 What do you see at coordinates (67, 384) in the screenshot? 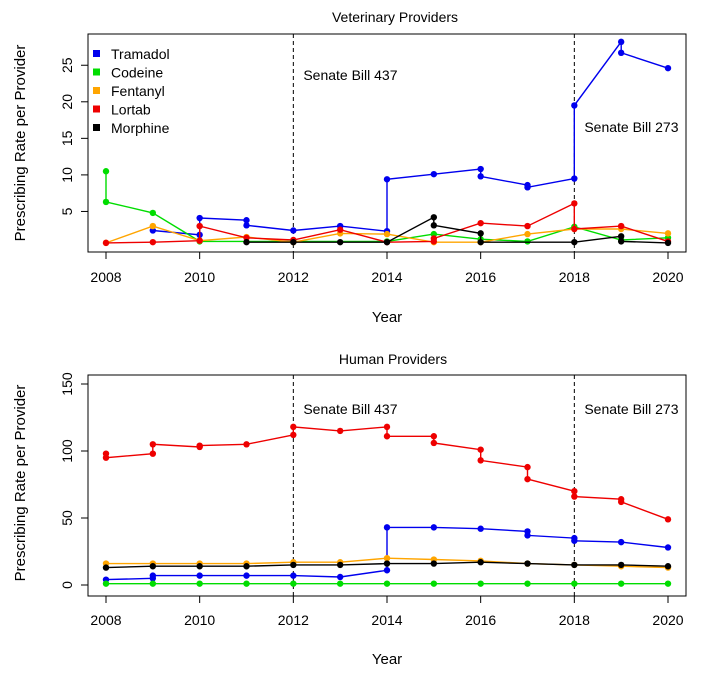
I see `y-tick-label: 150` at bounding box center [67, 384].